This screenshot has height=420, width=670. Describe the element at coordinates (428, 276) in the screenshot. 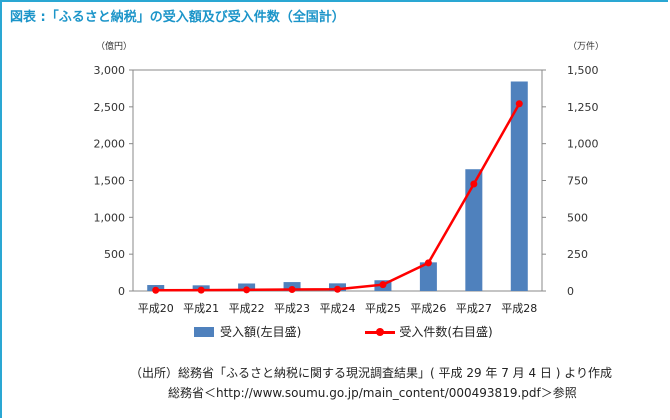

I see `bar-平成26` at that location.